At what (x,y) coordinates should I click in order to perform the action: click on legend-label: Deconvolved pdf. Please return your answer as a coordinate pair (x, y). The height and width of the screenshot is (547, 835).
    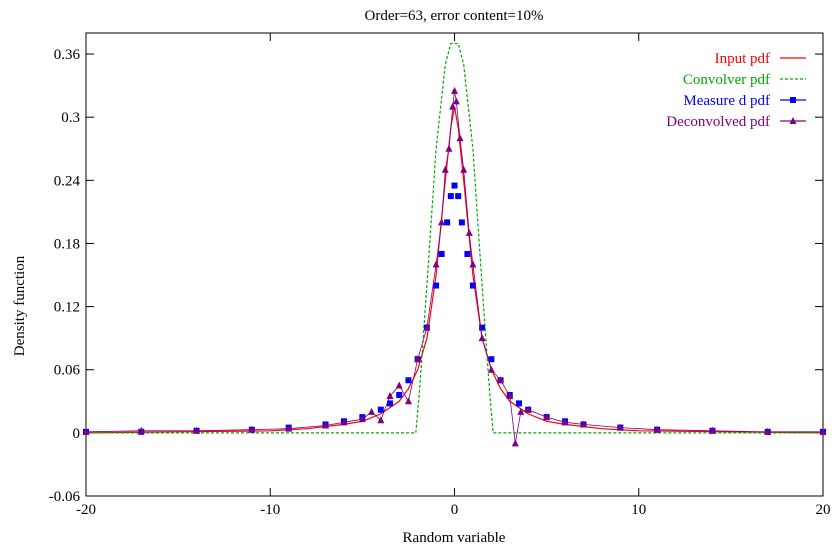
    Looking at the image, I should click on (718, 122).